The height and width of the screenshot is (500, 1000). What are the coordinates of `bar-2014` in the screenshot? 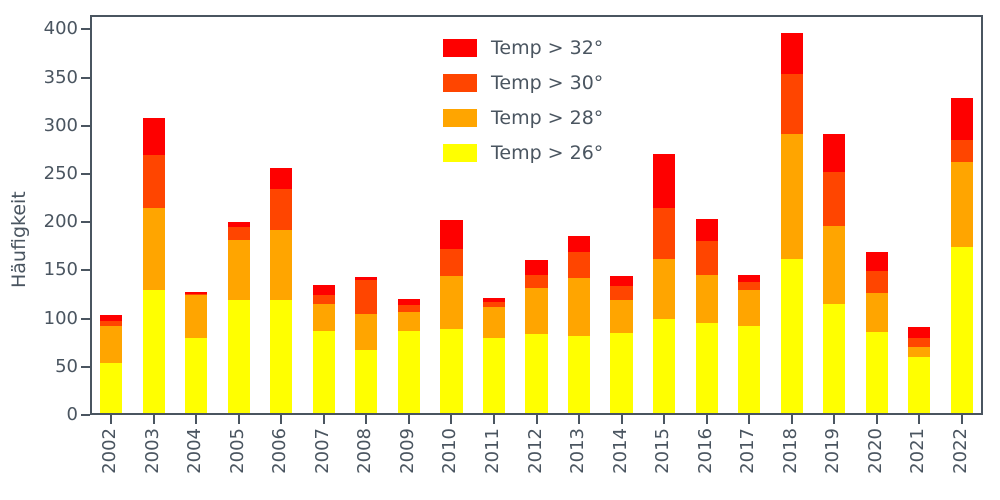 It's located at (621, 344).